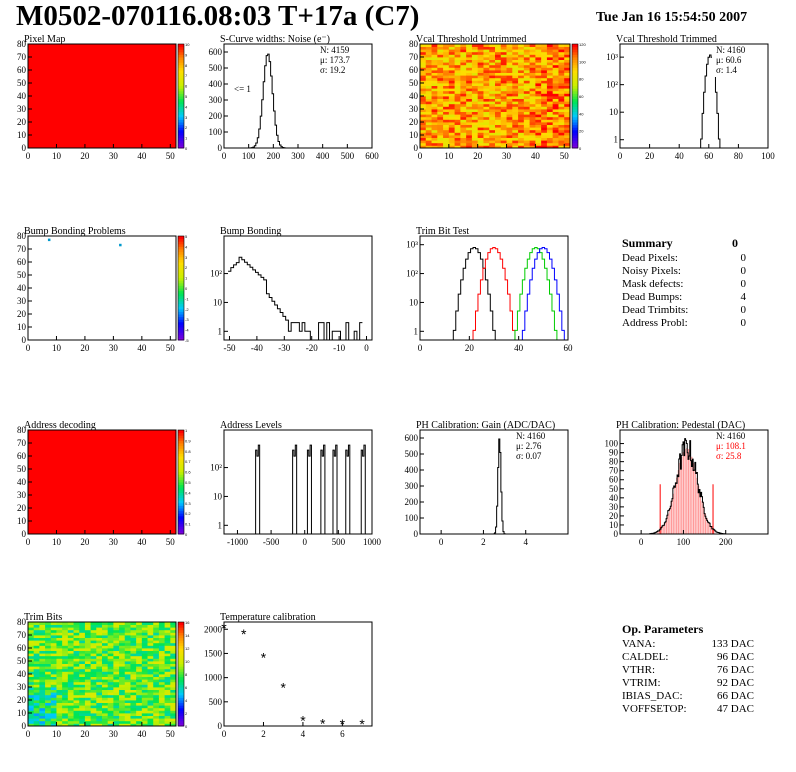 The height and width of the screenshot is (772, 796). Describe the element at coordinates (412, 470) in the screenshot. I see `y-tick-label: 400` at that location.